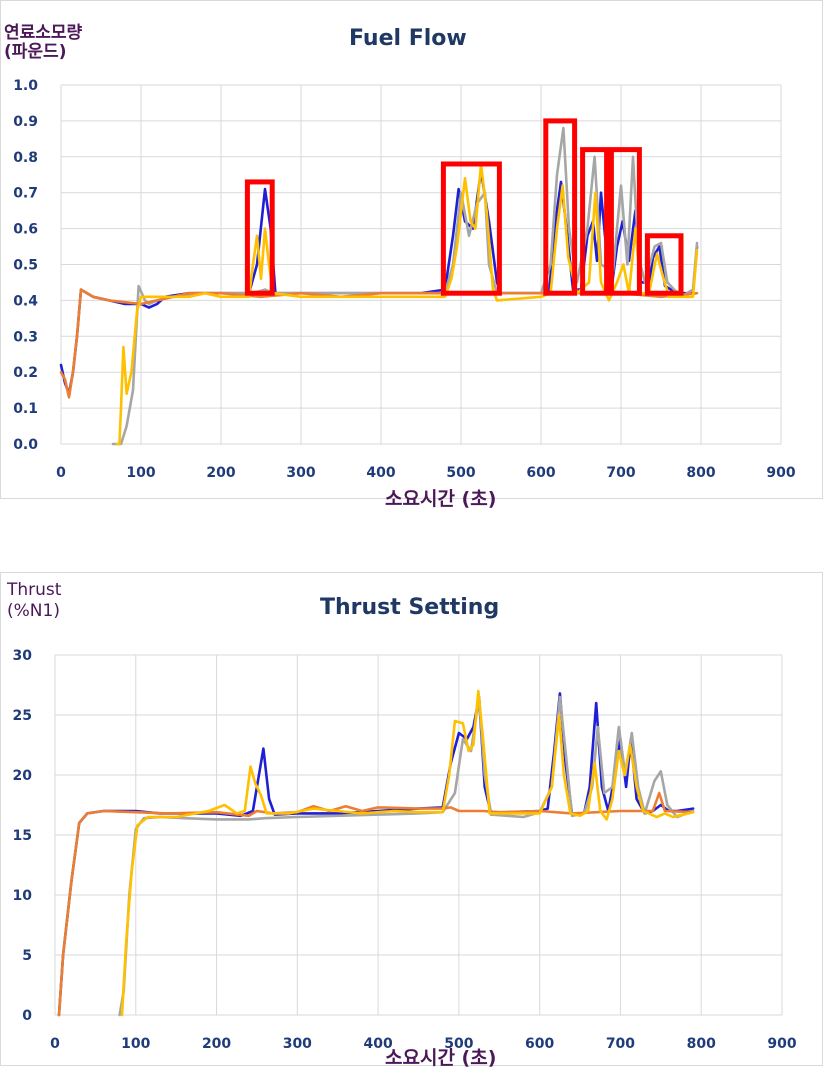 The height and width of the screenshot is (1070, 827). Describe the element at coordinates (23, 656) in the screenshot. I see `thrust-y-tick-label: 30` at that location.